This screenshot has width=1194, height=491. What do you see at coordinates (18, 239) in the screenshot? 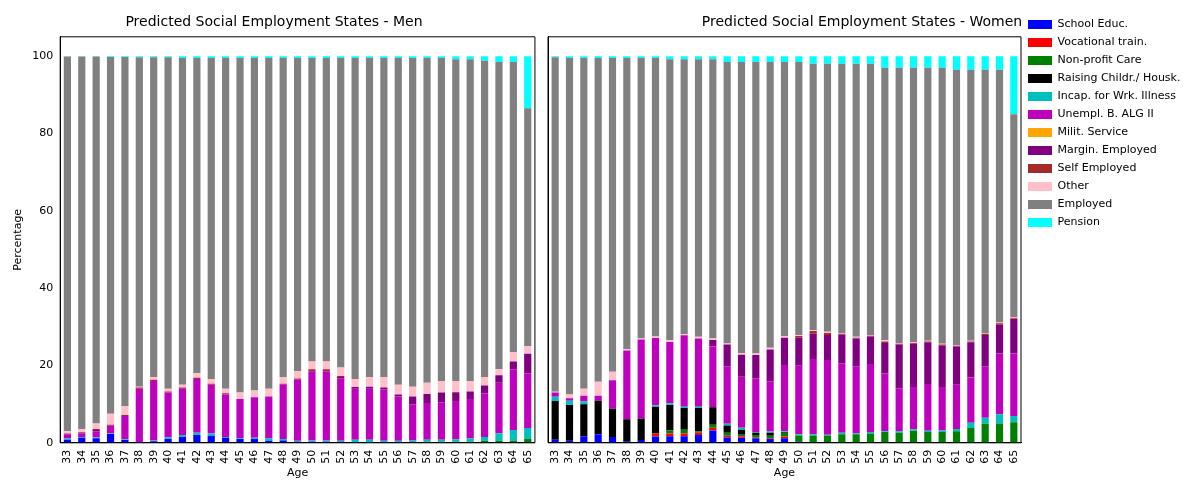
I see `y-axis-title: Percentage` at bounding box center [18, 239].